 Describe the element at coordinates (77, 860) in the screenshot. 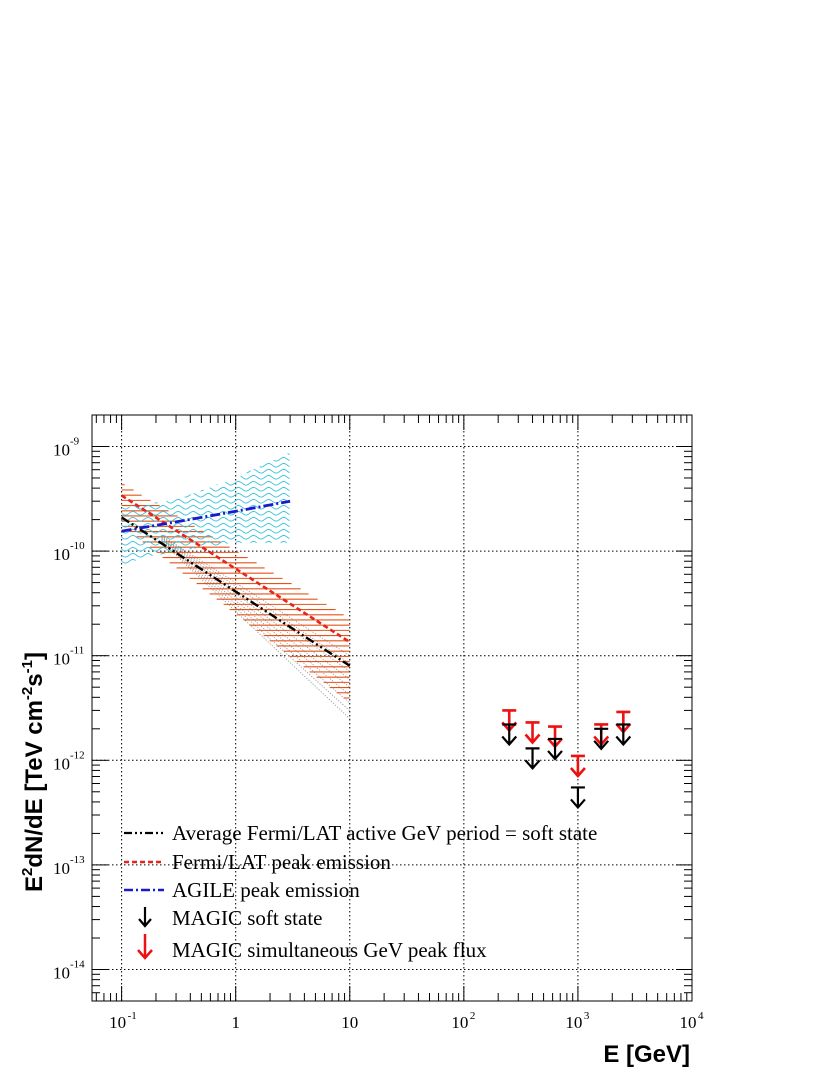

I see `y-tick-exponent: -13` at that location.